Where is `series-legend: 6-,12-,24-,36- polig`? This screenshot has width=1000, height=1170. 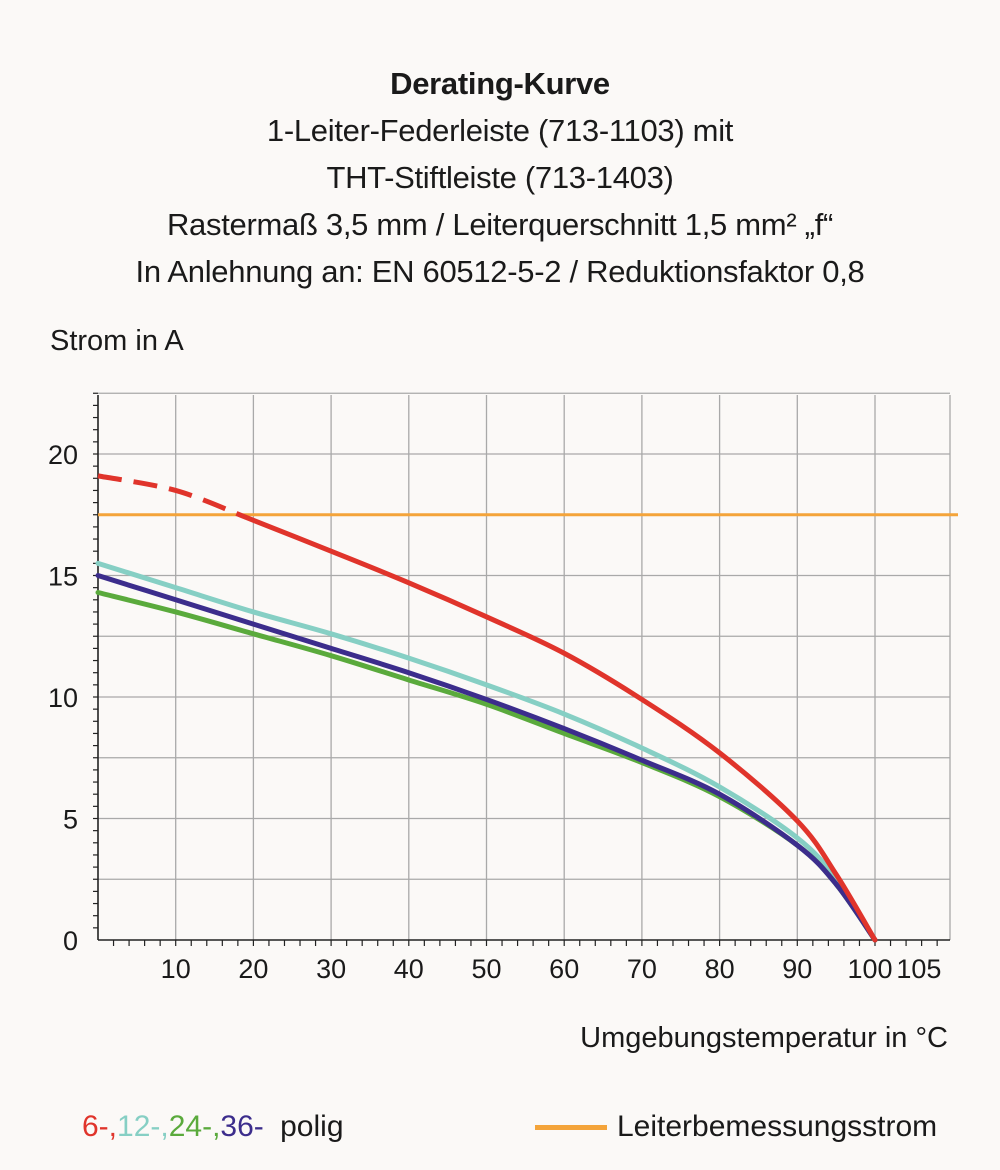
series-legend: 6-,12-,24-,36- polig is located at coordinates (213, 1127).